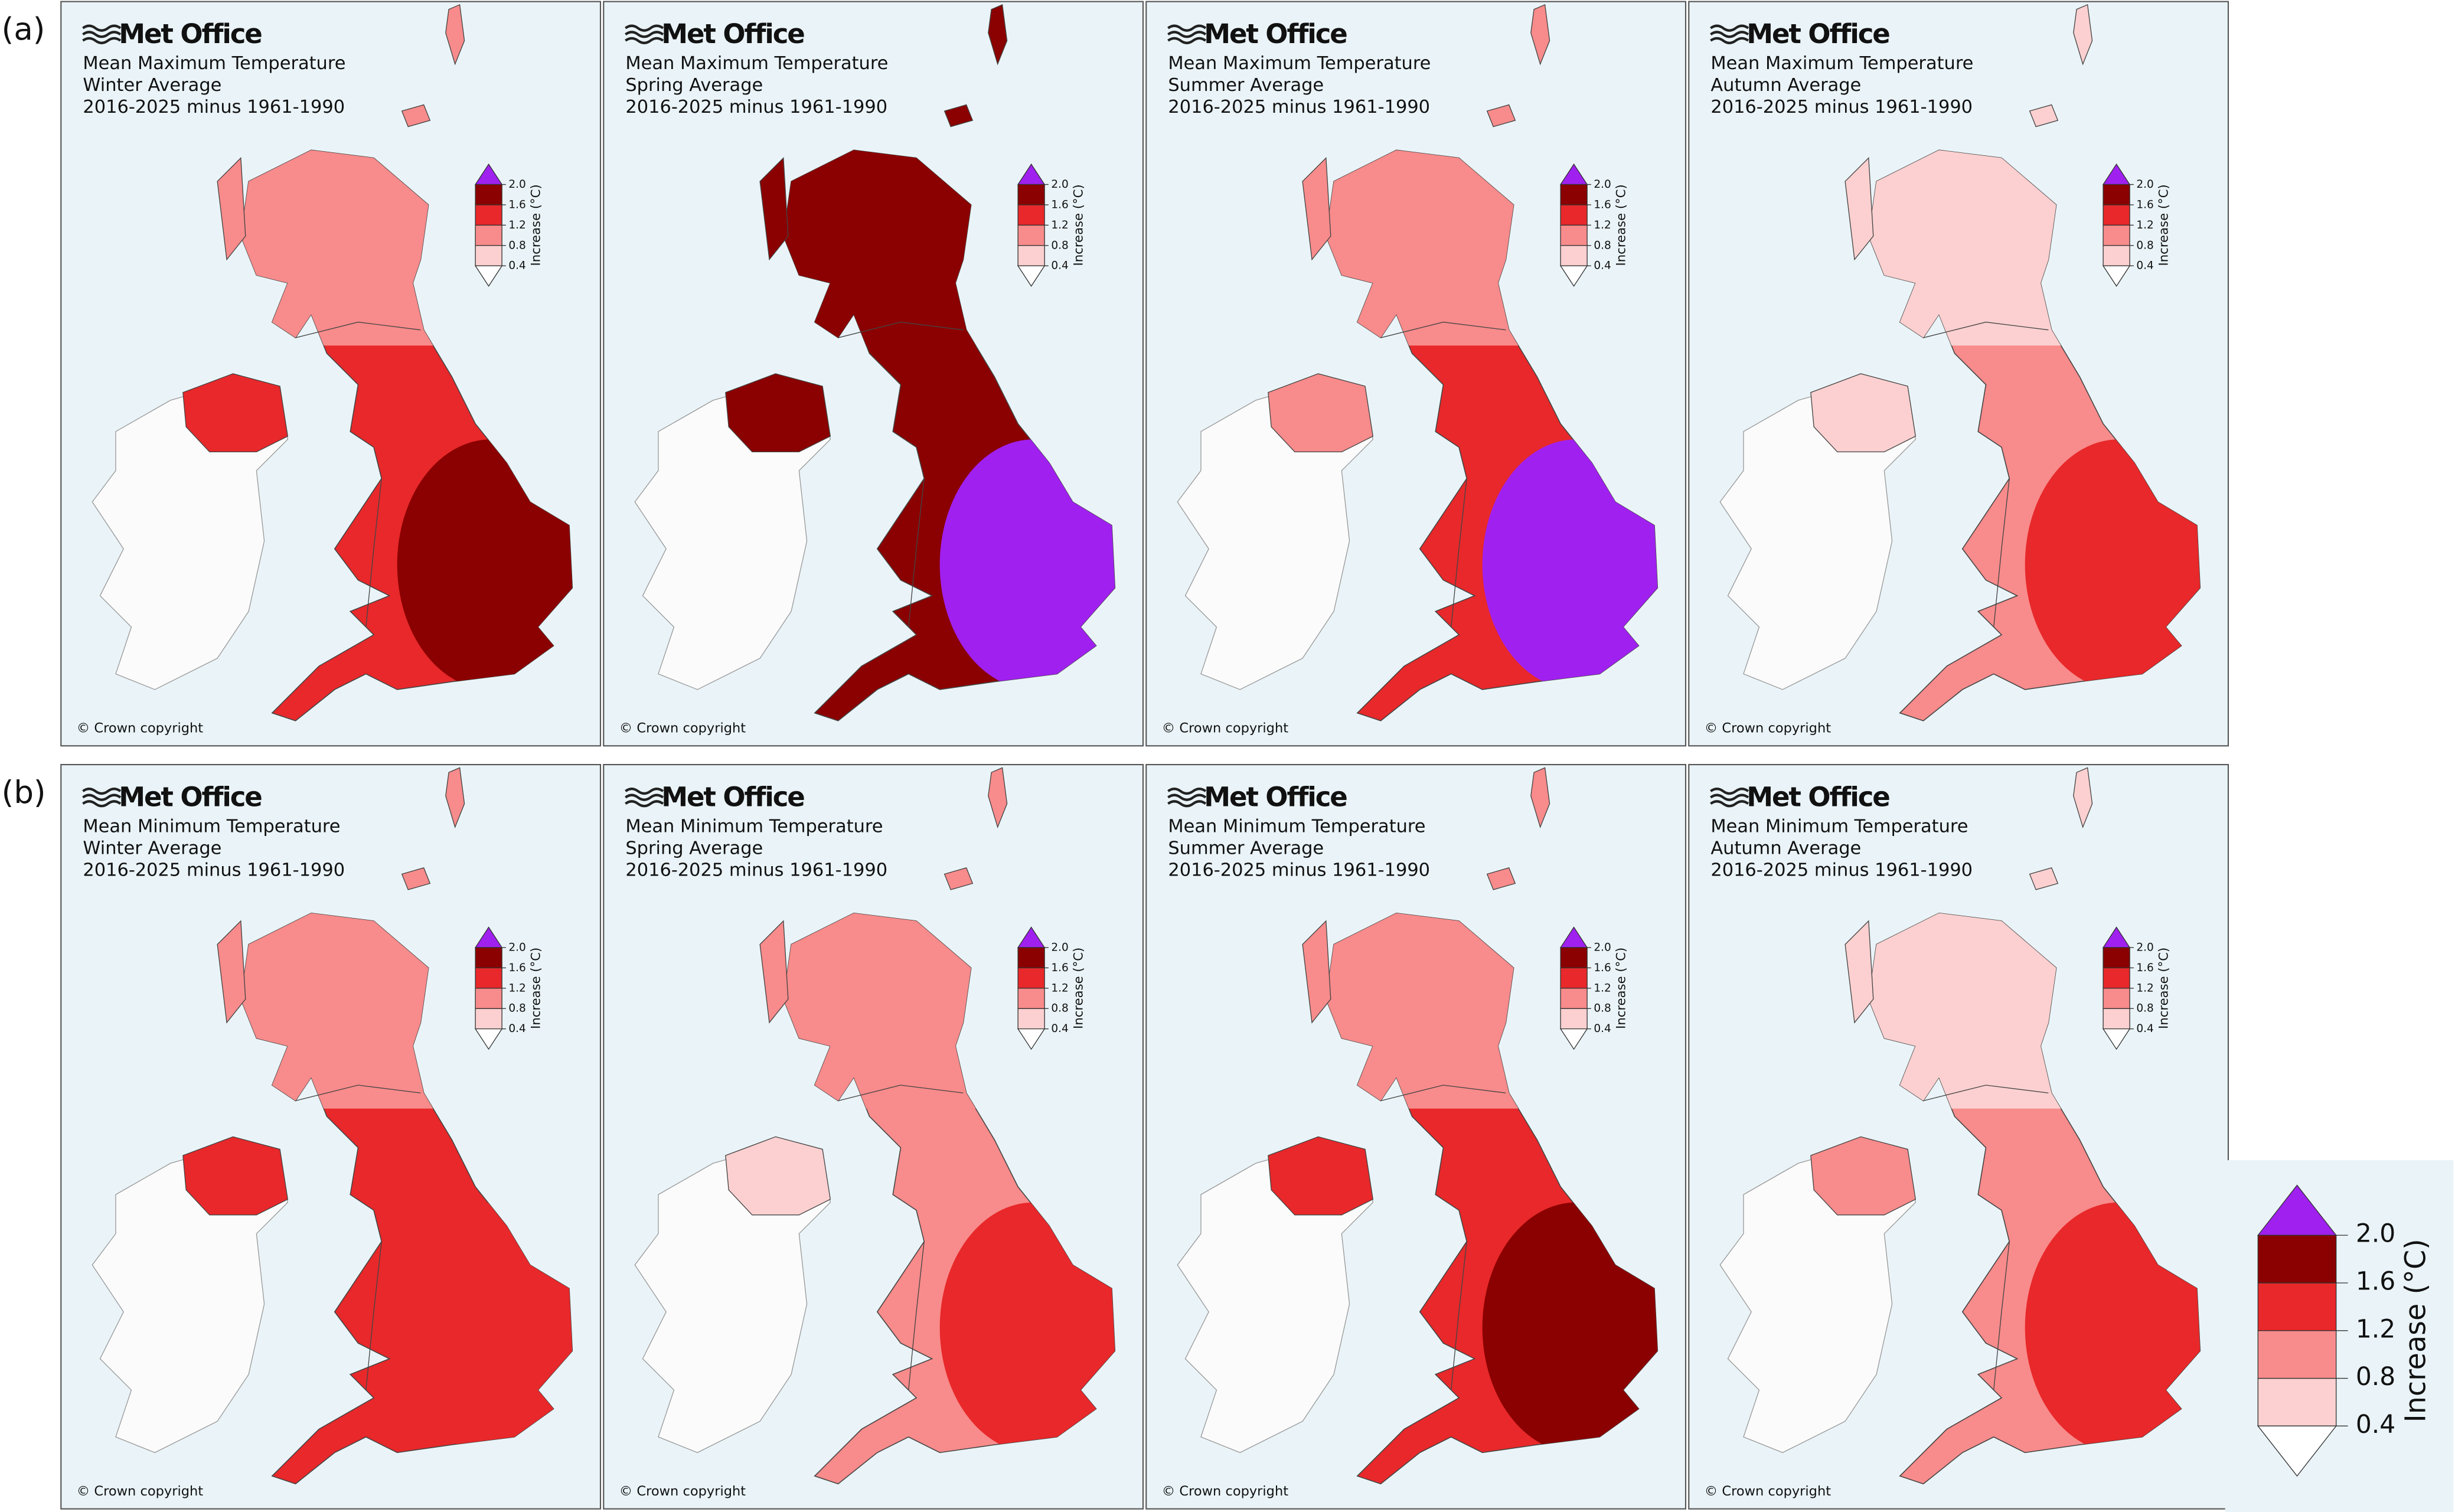  What do you see at coordinates (1785, 85) in the screenshot?
I see `panel-season: Autumn Average` at bounding box center [1785, 85].